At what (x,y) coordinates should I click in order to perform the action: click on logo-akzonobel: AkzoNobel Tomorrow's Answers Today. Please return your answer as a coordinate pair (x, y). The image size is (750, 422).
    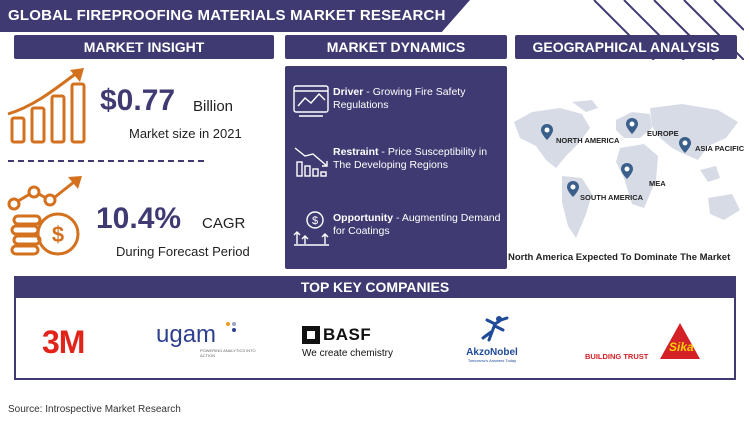
    Looking at the image, I should click on (492, 339).